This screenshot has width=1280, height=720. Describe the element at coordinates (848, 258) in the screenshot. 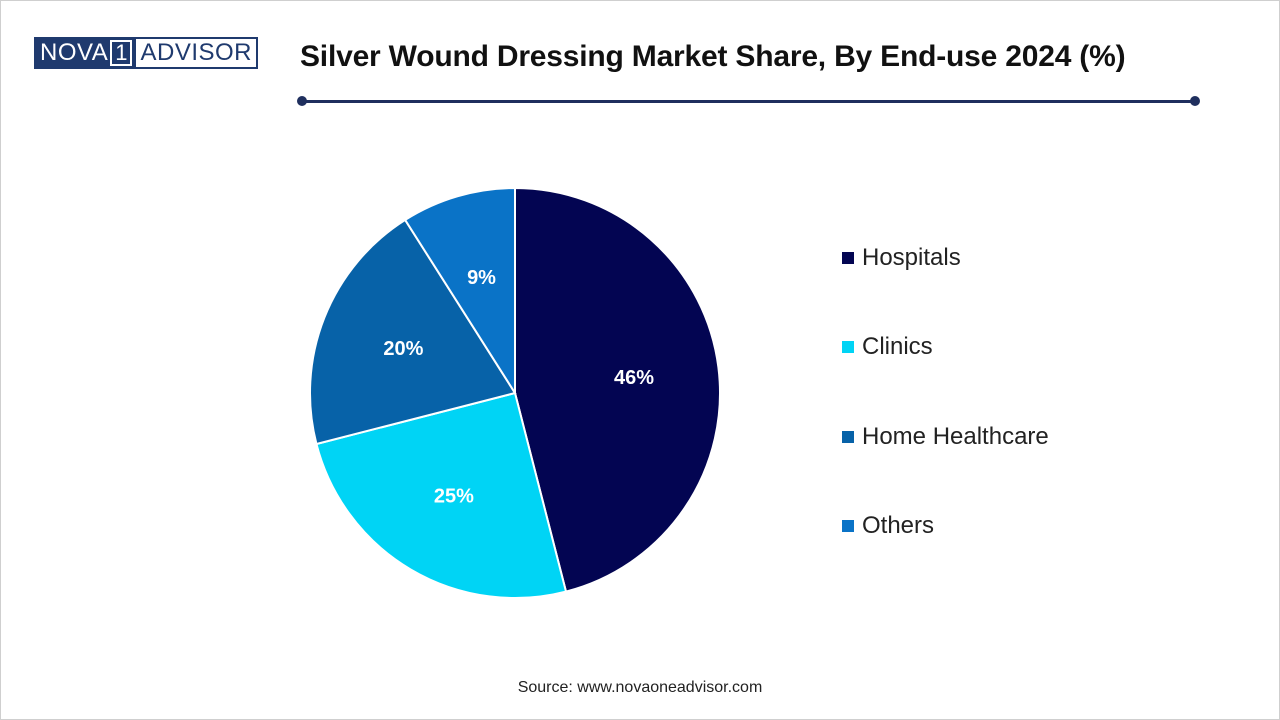

I see `legend-swatch-hospitals` at that location.